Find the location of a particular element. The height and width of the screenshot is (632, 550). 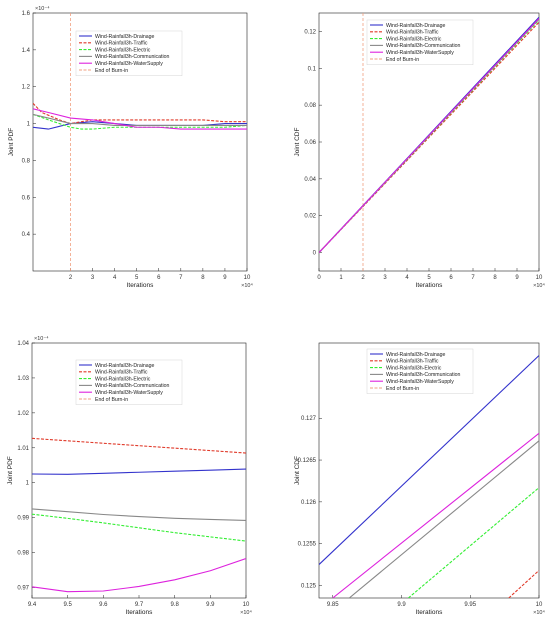

y-tick-label: 1.03 is located at coordinates (23, 379).